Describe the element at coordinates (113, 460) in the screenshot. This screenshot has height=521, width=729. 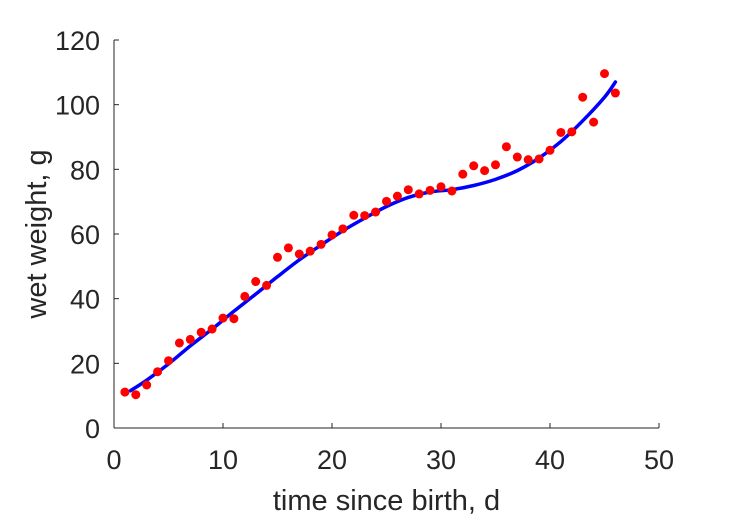
I see `x-tick-label: 0` at that location.